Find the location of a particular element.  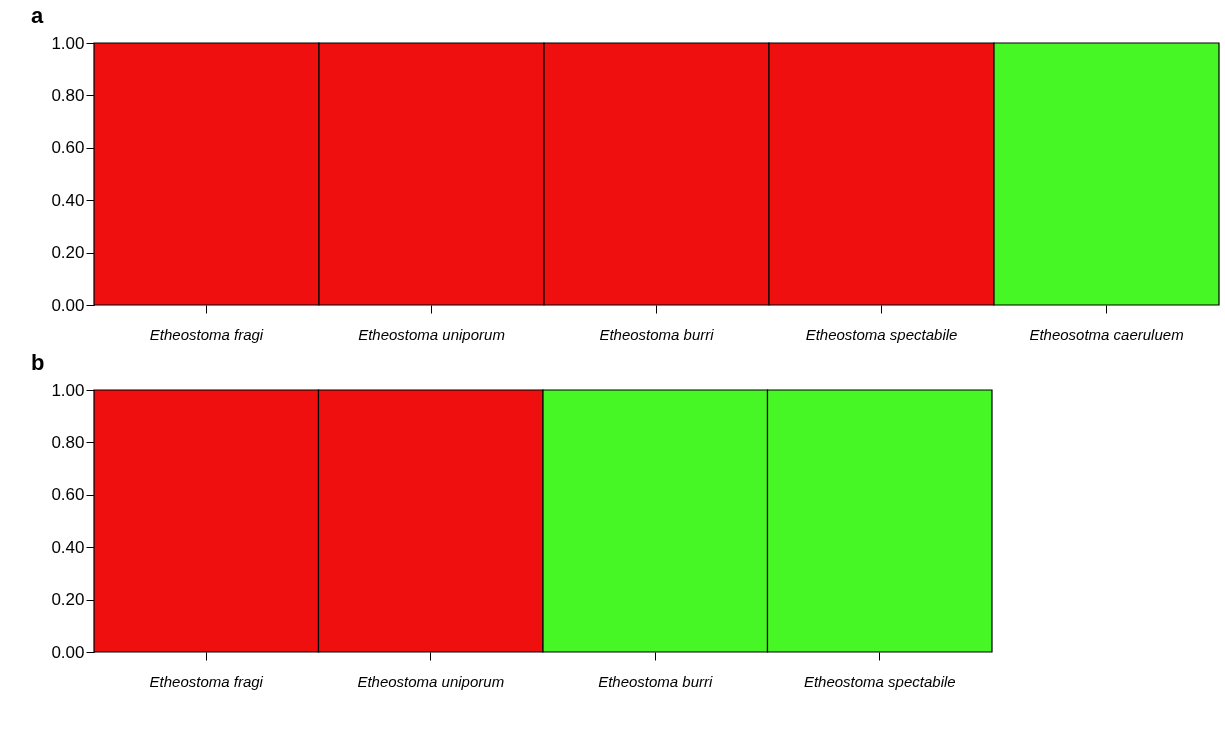

chart-title: a is located at coordinates (37, 15).